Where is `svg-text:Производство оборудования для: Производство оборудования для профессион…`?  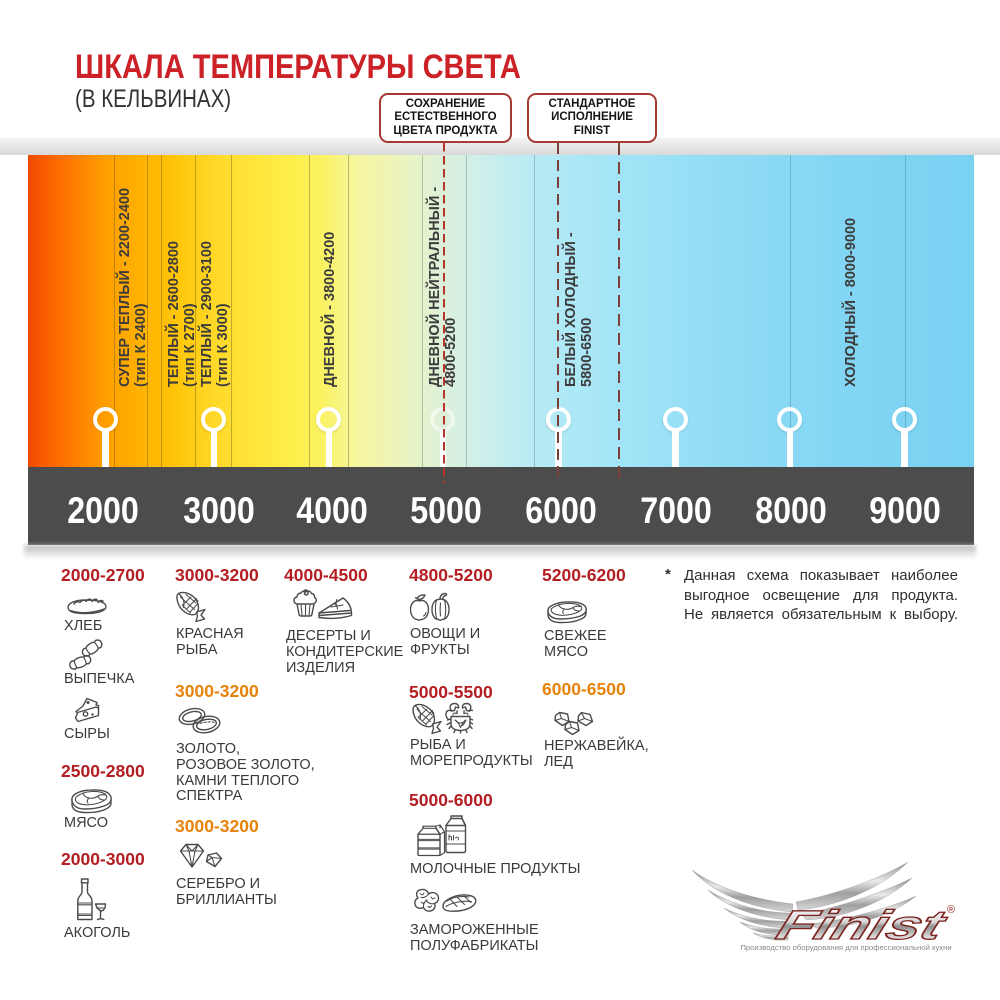
svg-text:Производство оборудования для: Производство оборудования для профессион… is located at coordinates (845, 947).